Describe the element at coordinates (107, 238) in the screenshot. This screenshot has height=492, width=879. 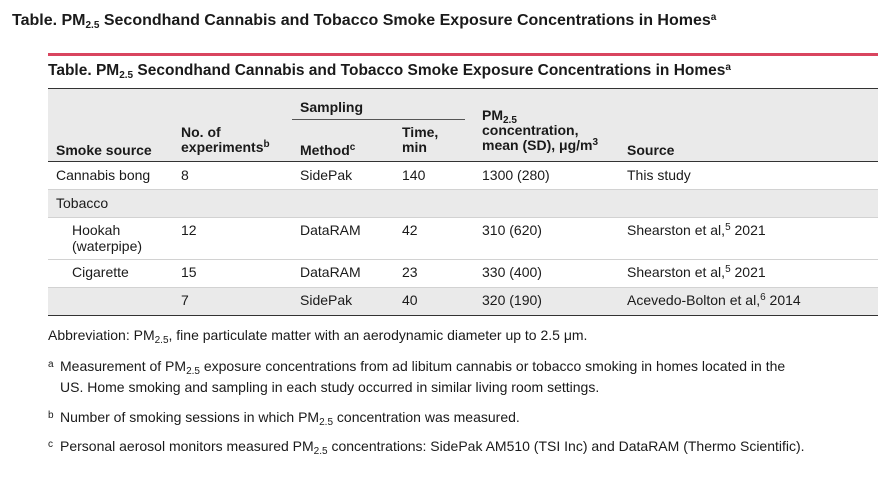
I see `cell-smoke-source: Hookah (waterpipe)` at that location.